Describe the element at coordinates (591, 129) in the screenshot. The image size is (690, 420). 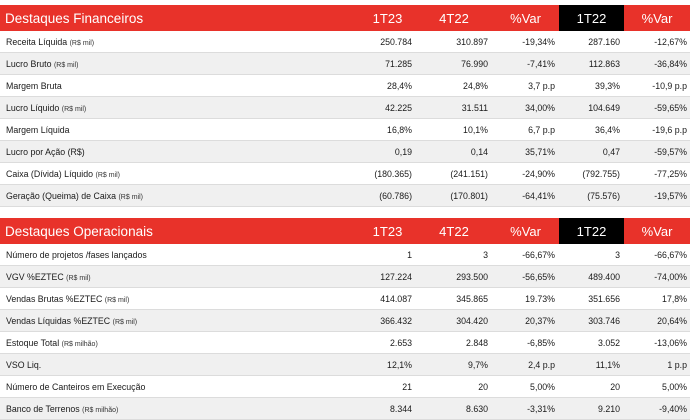
I see `value-cell-1t22: 36,4%` at that location.